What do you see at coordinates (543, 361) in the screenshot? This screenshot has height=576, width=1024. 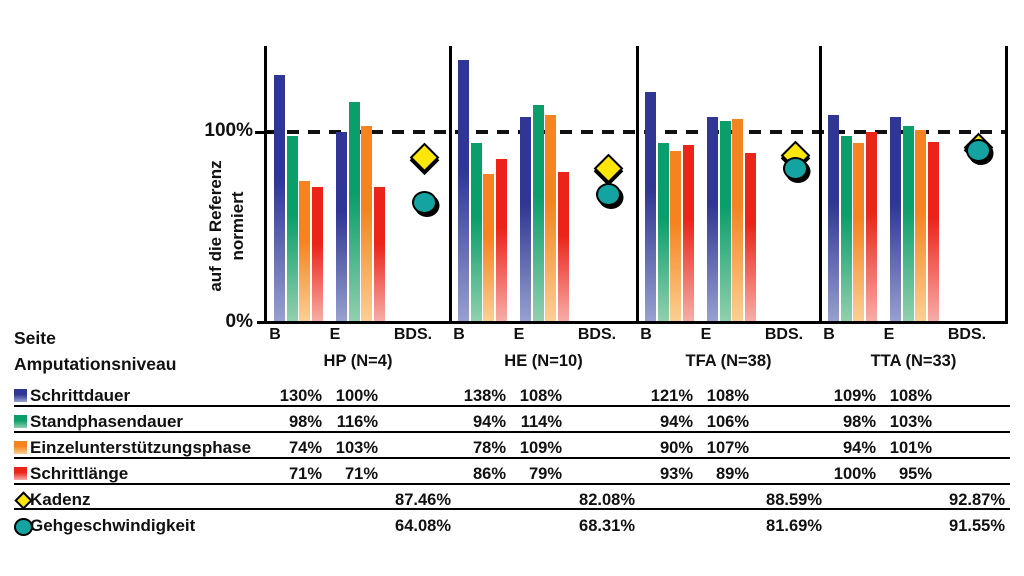 I see `group-label: HE (N=10)` at bounding box center [543, 361].